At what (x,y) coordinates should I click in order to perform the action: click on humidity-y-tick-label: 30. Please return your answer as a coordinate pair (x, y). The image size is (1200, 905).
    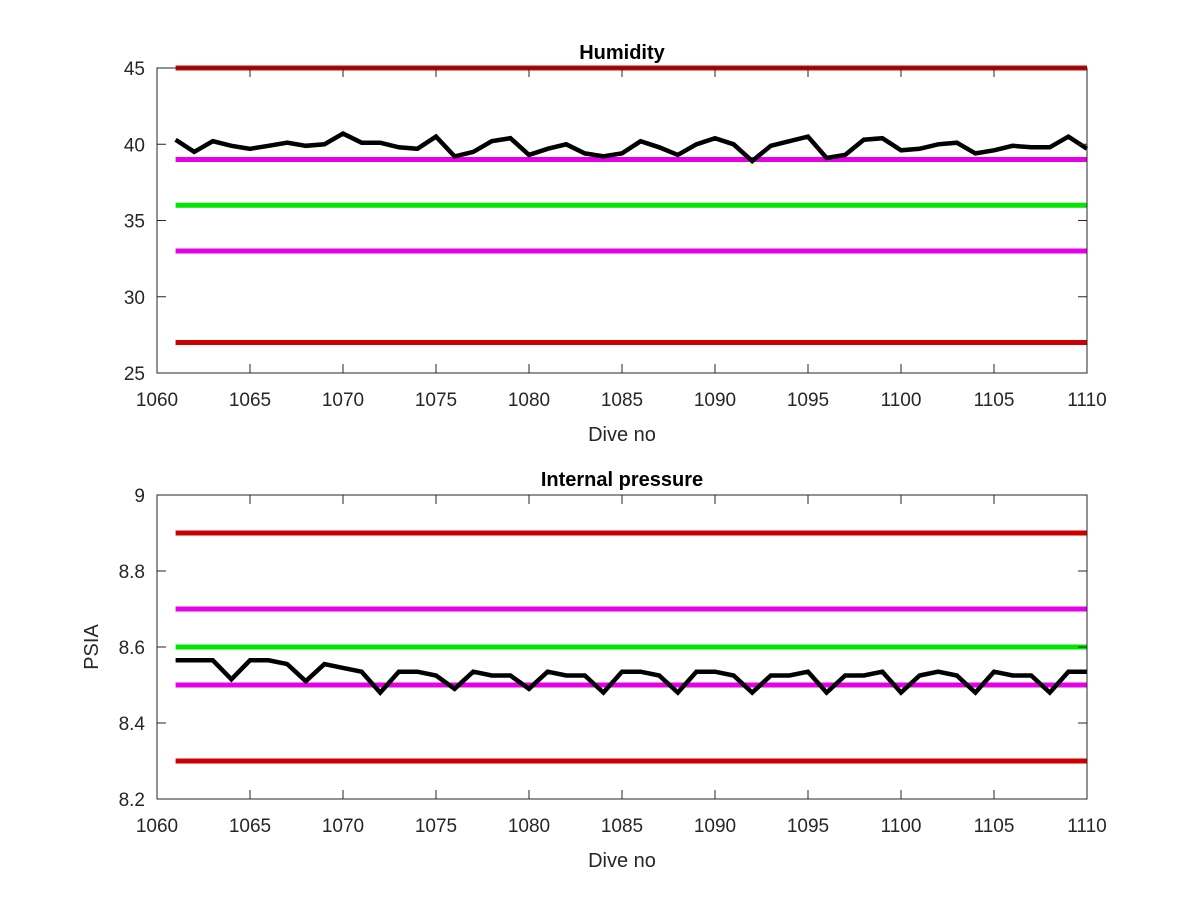
    Looking at the image, I should click on (134, 298).